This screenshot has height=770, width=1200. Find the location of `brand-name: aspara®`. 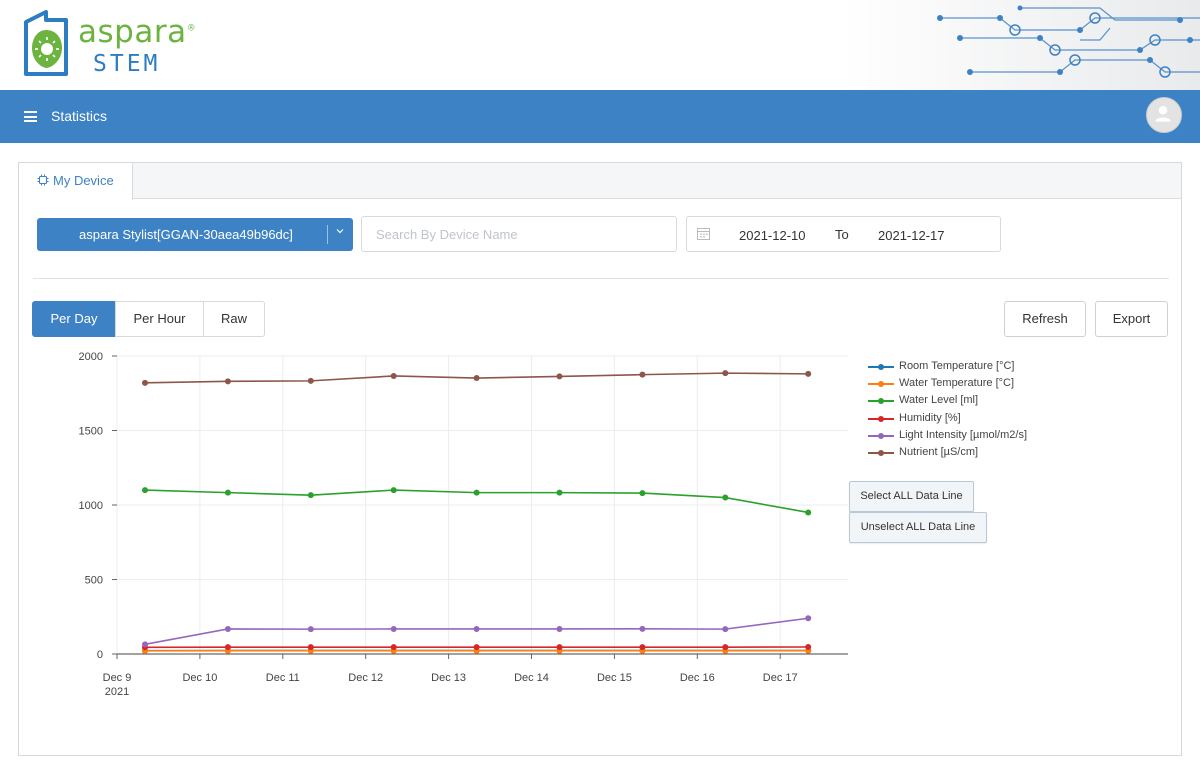

brand-name: aspara® is located at coordinates (137, 32).